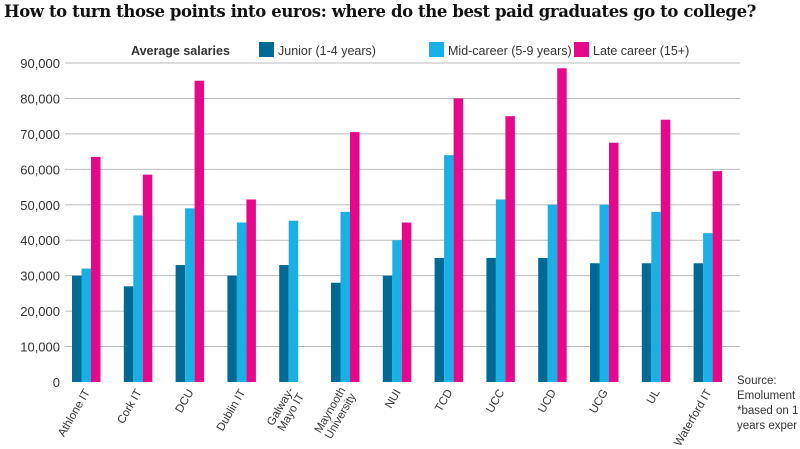 The image size is (800, 449). I want to click on source-line-3: *based on 1, so click(768, 411).